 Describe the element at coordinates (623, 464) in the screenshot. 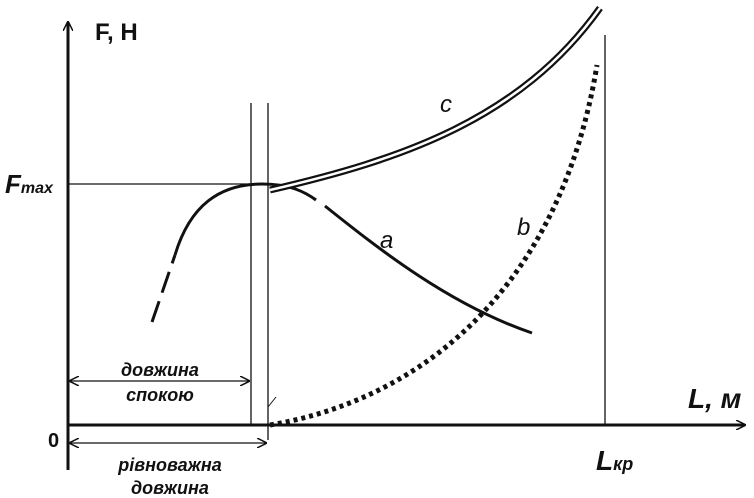

I see `lcr-sub: кр` at that location.